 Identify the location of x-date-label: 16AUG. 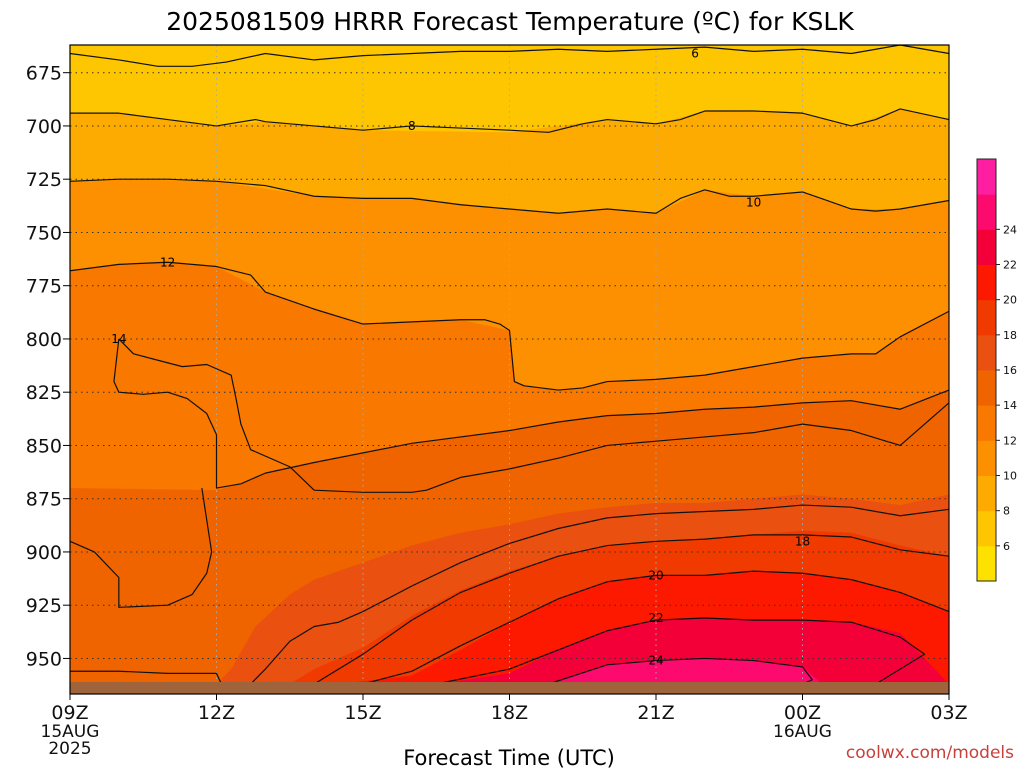
(802, 732).